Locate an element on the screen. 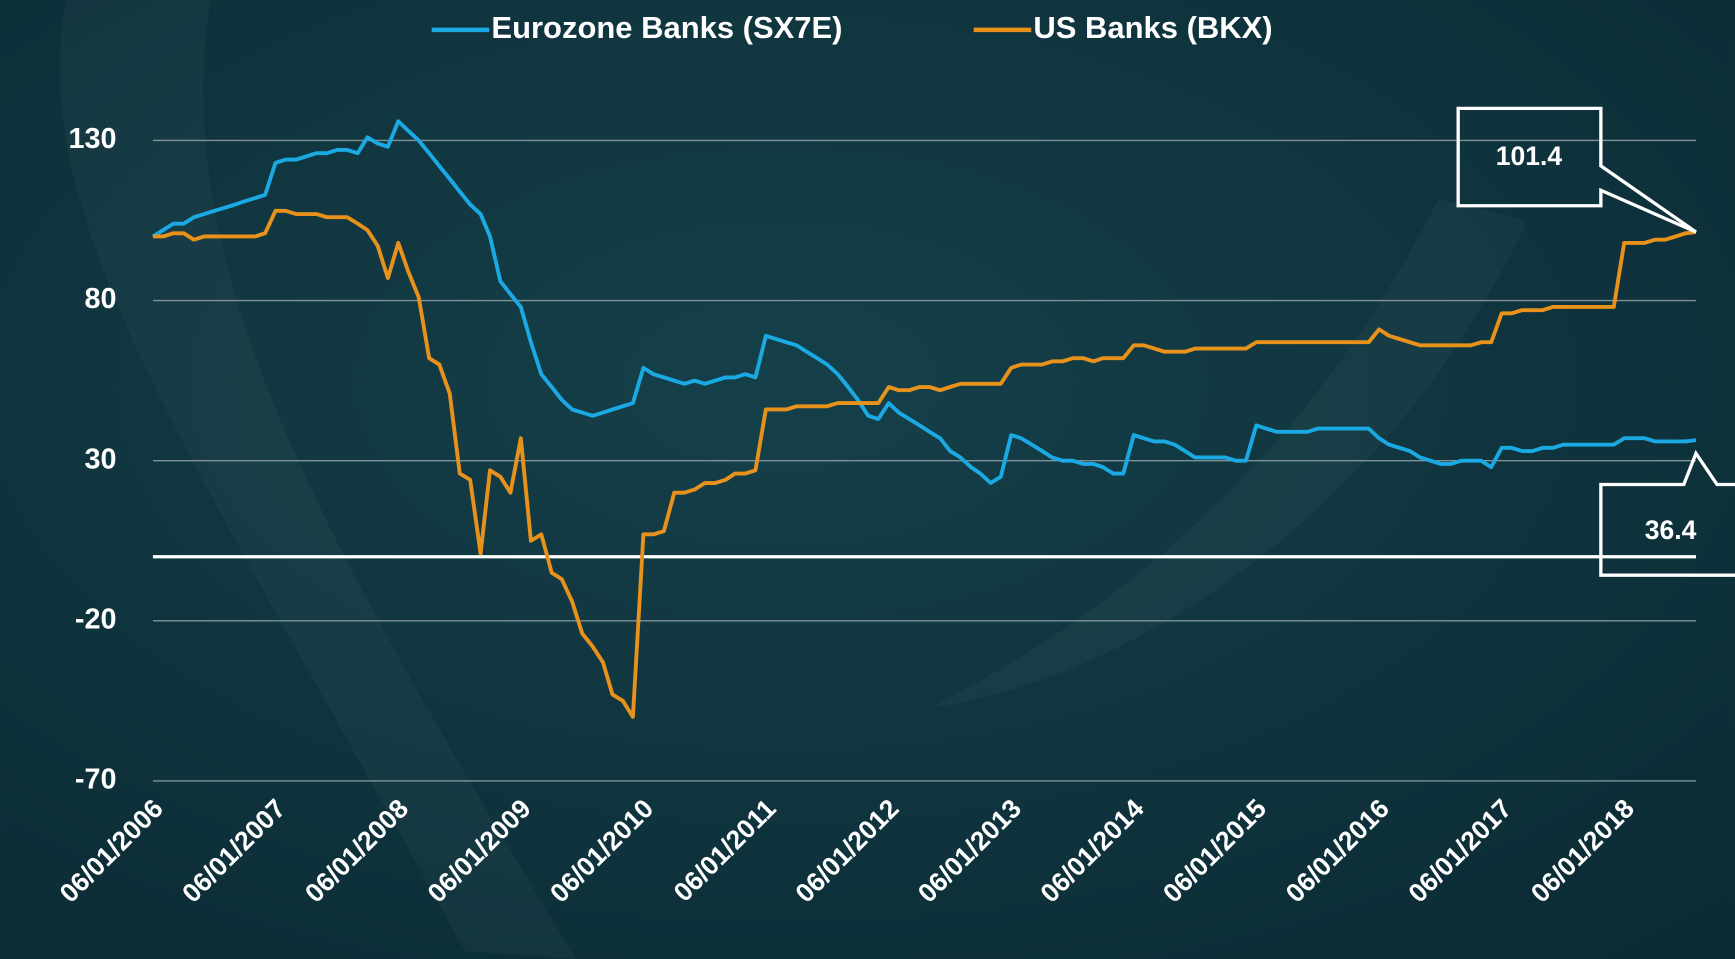 The height and width of the screenshot is (959, 1735). y-tick-label: 80 is located at coordinates (100, 299).